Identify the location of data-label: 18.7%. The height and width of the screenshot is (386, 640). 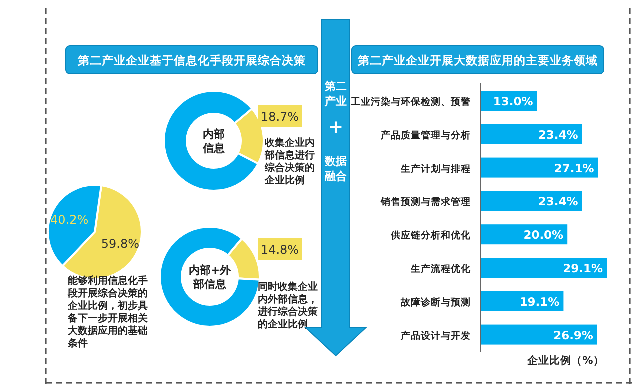
(280, 117).